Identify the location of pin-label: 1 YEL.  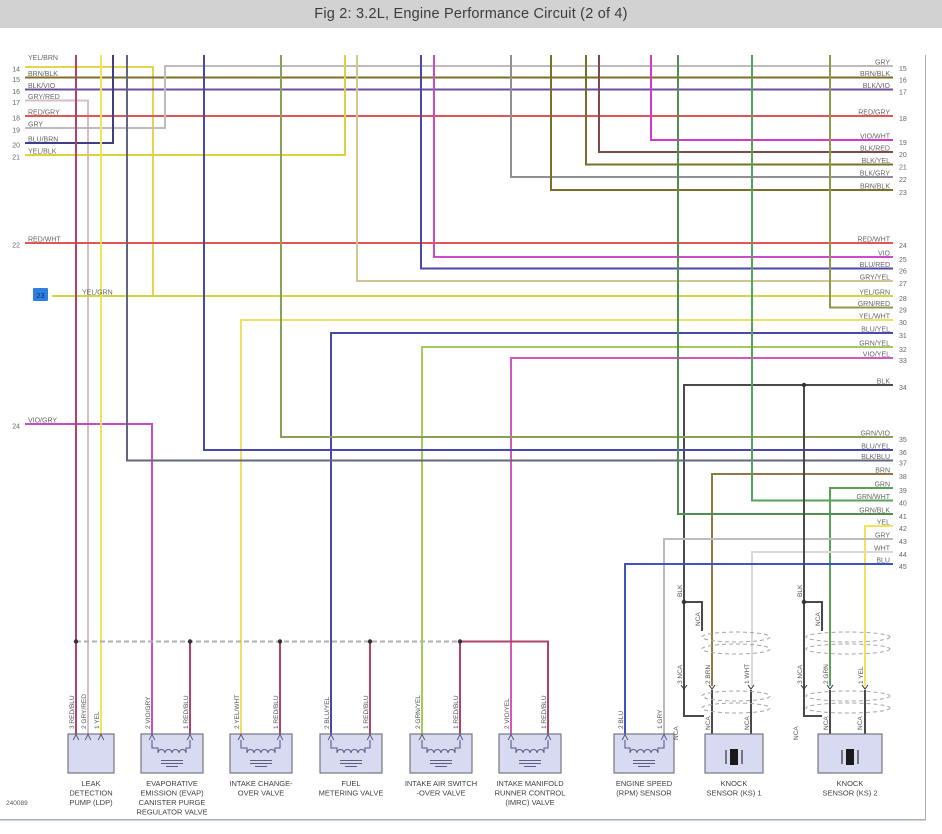
(97, 720).